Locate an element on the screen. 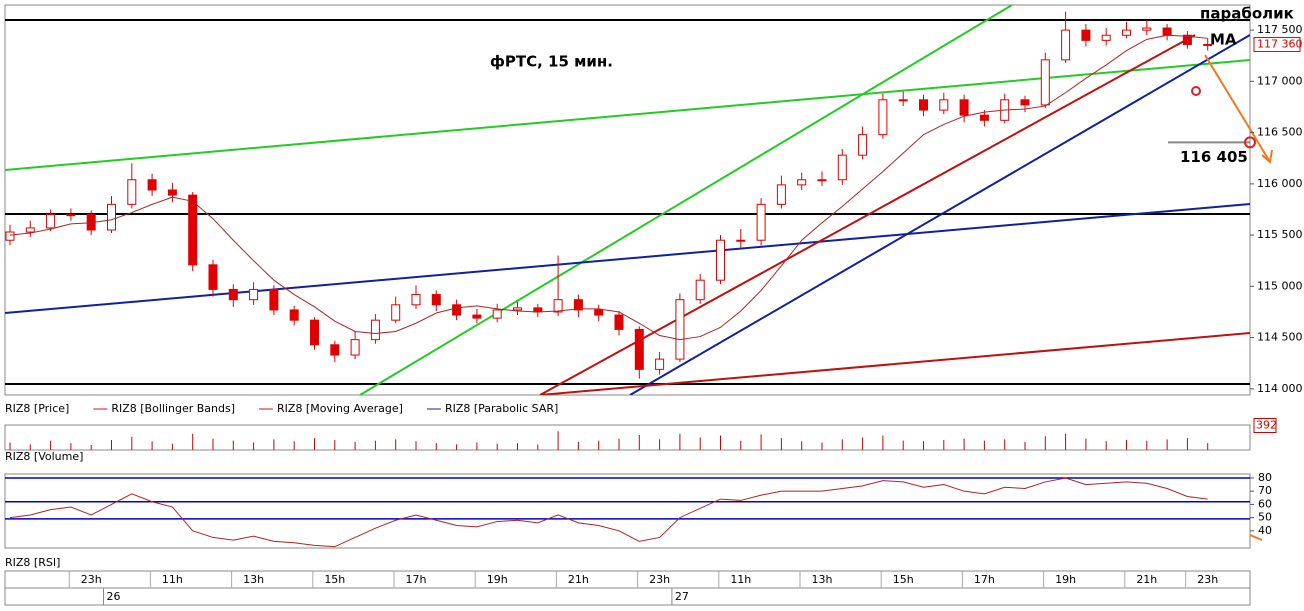  annotation: параболик is located at coordinates (1247, 14).